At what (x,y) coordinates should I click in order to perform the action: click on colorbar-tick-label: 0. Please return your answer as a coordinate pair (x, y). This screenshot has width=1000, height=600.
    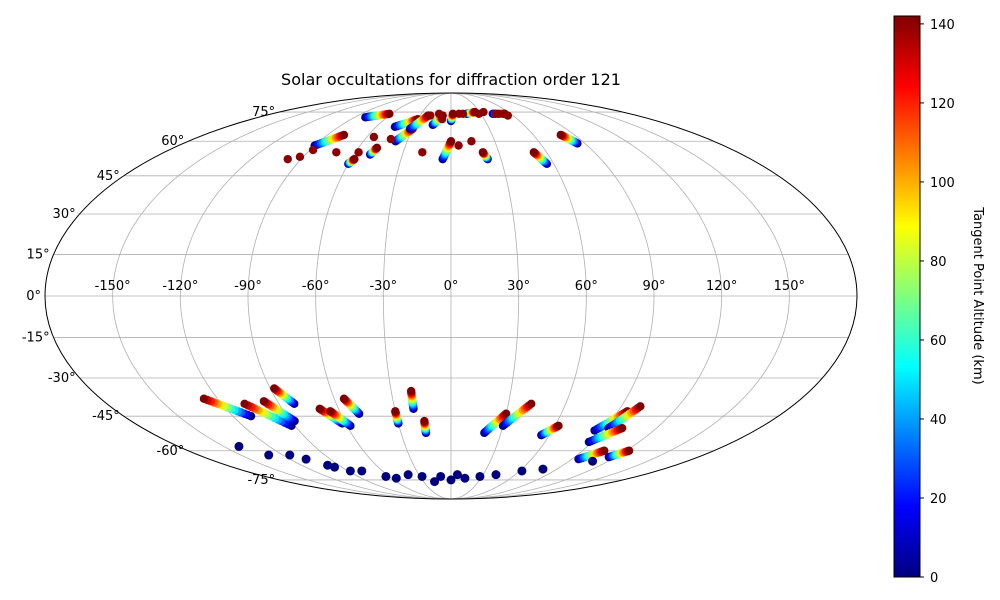
    Looking at the image, I should click on (934, 578).